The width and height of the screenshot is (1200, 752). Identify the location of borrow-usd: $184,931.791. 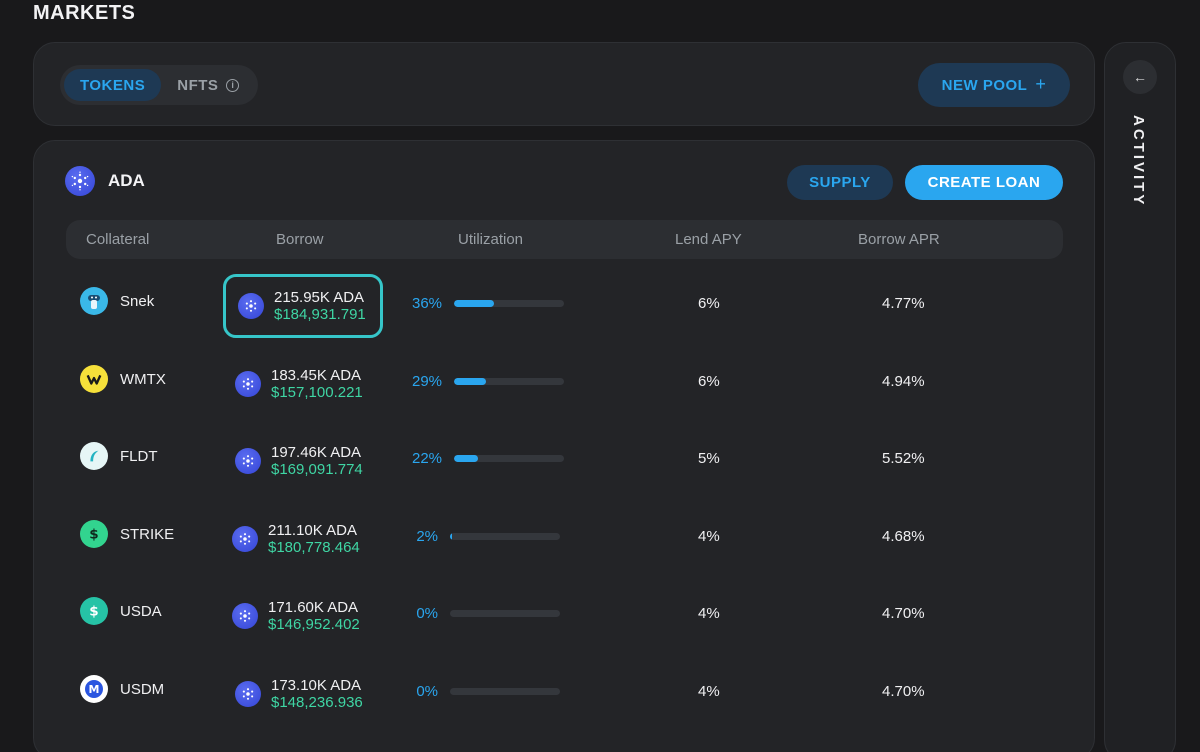
(320, 314).